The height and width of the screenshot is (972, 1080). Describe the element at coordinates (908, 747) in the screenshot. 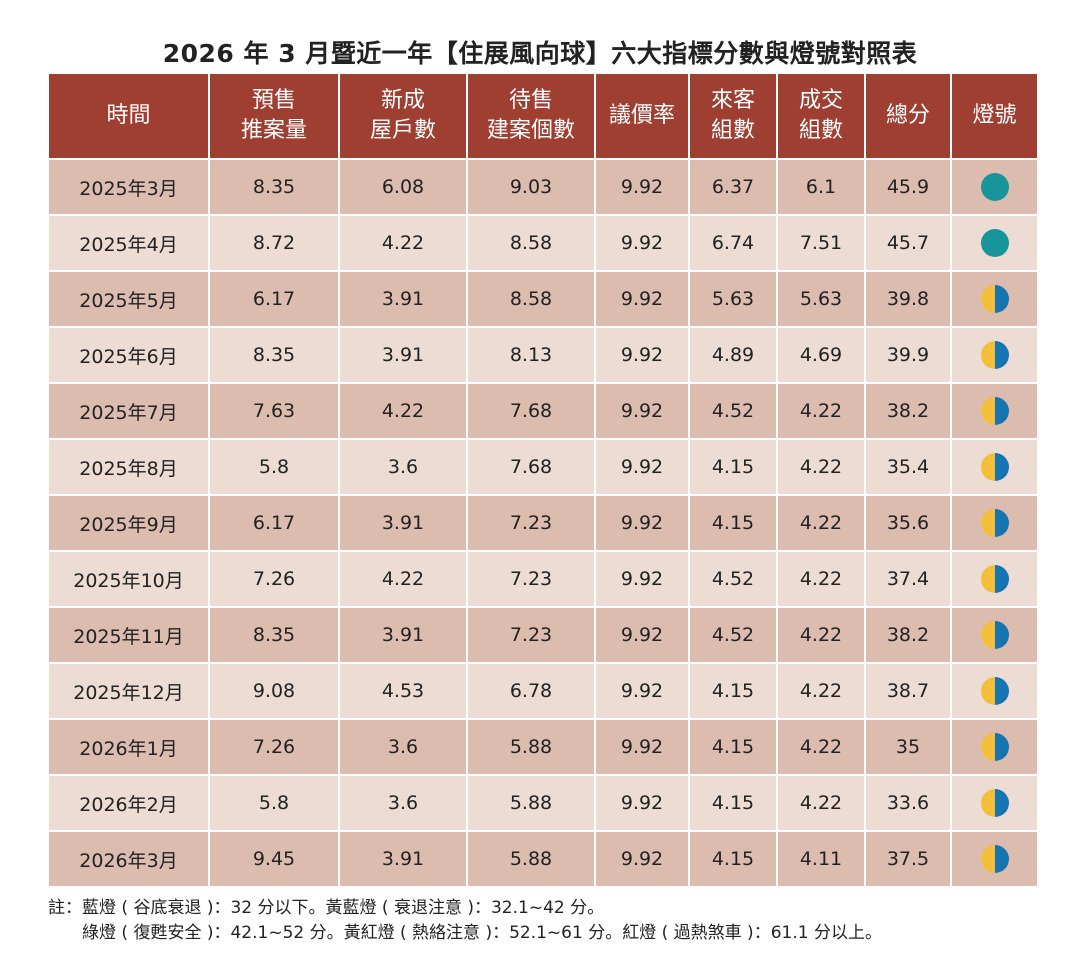

I see `cell-value: 35` at that location.